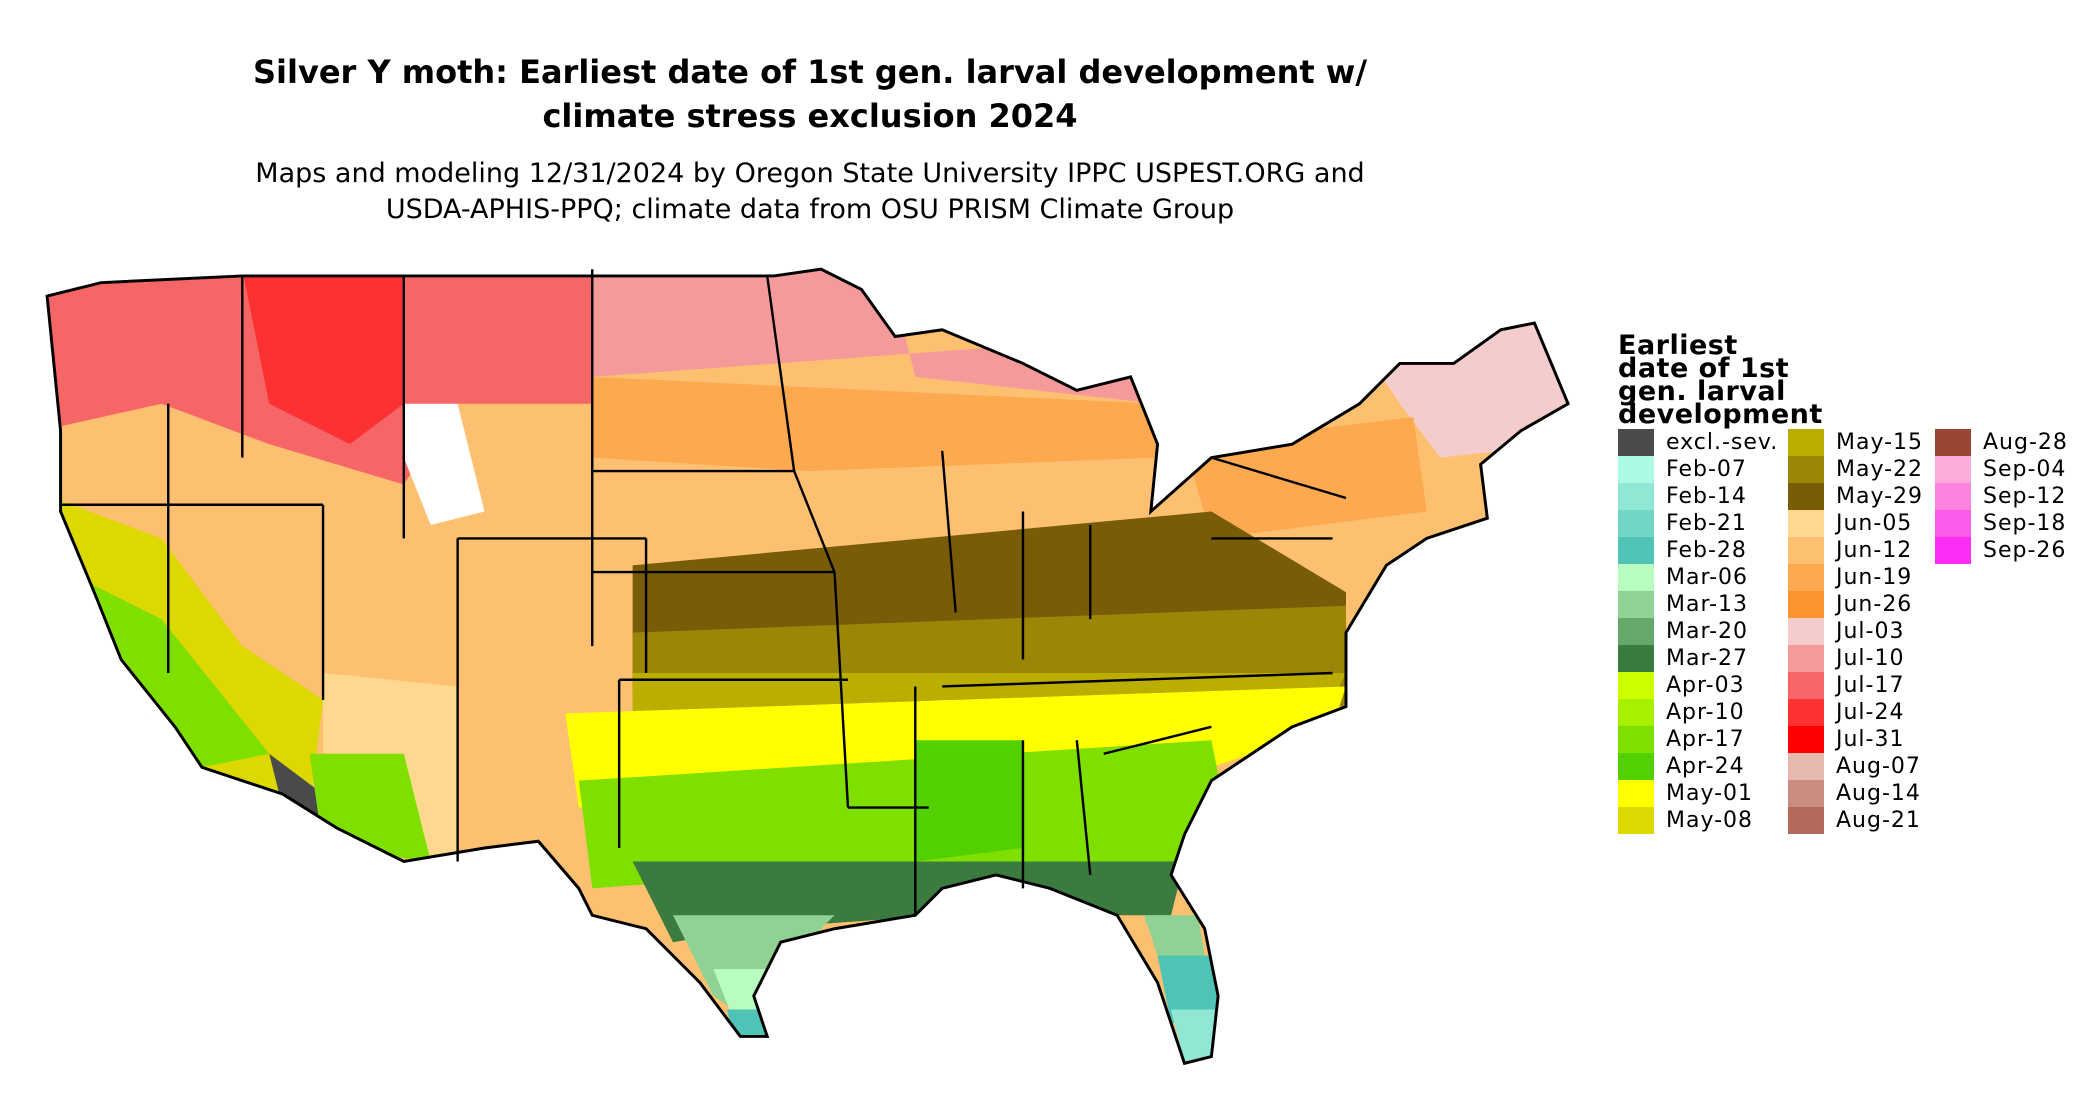 The height and width of the screenshot is (1116, 2100). Describe the element at coordinates (1870, 658) in the screenshot. I see `legend-label: Jul-10` at that location.